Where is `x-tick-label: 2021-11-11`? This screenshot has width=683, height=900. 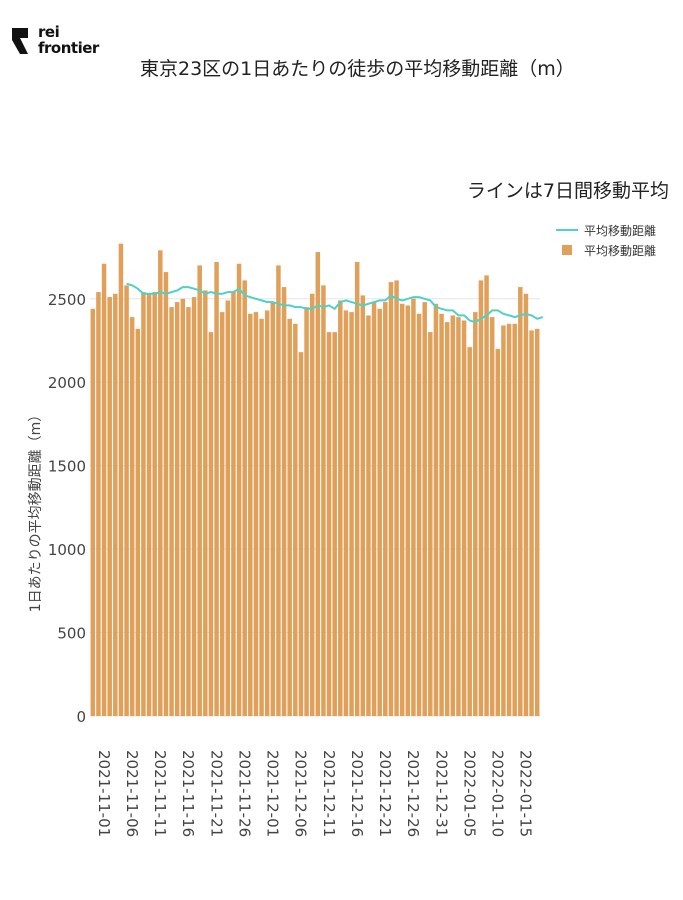
x-tick-label: 2021-11-11 is located at coordinates (160, 793).